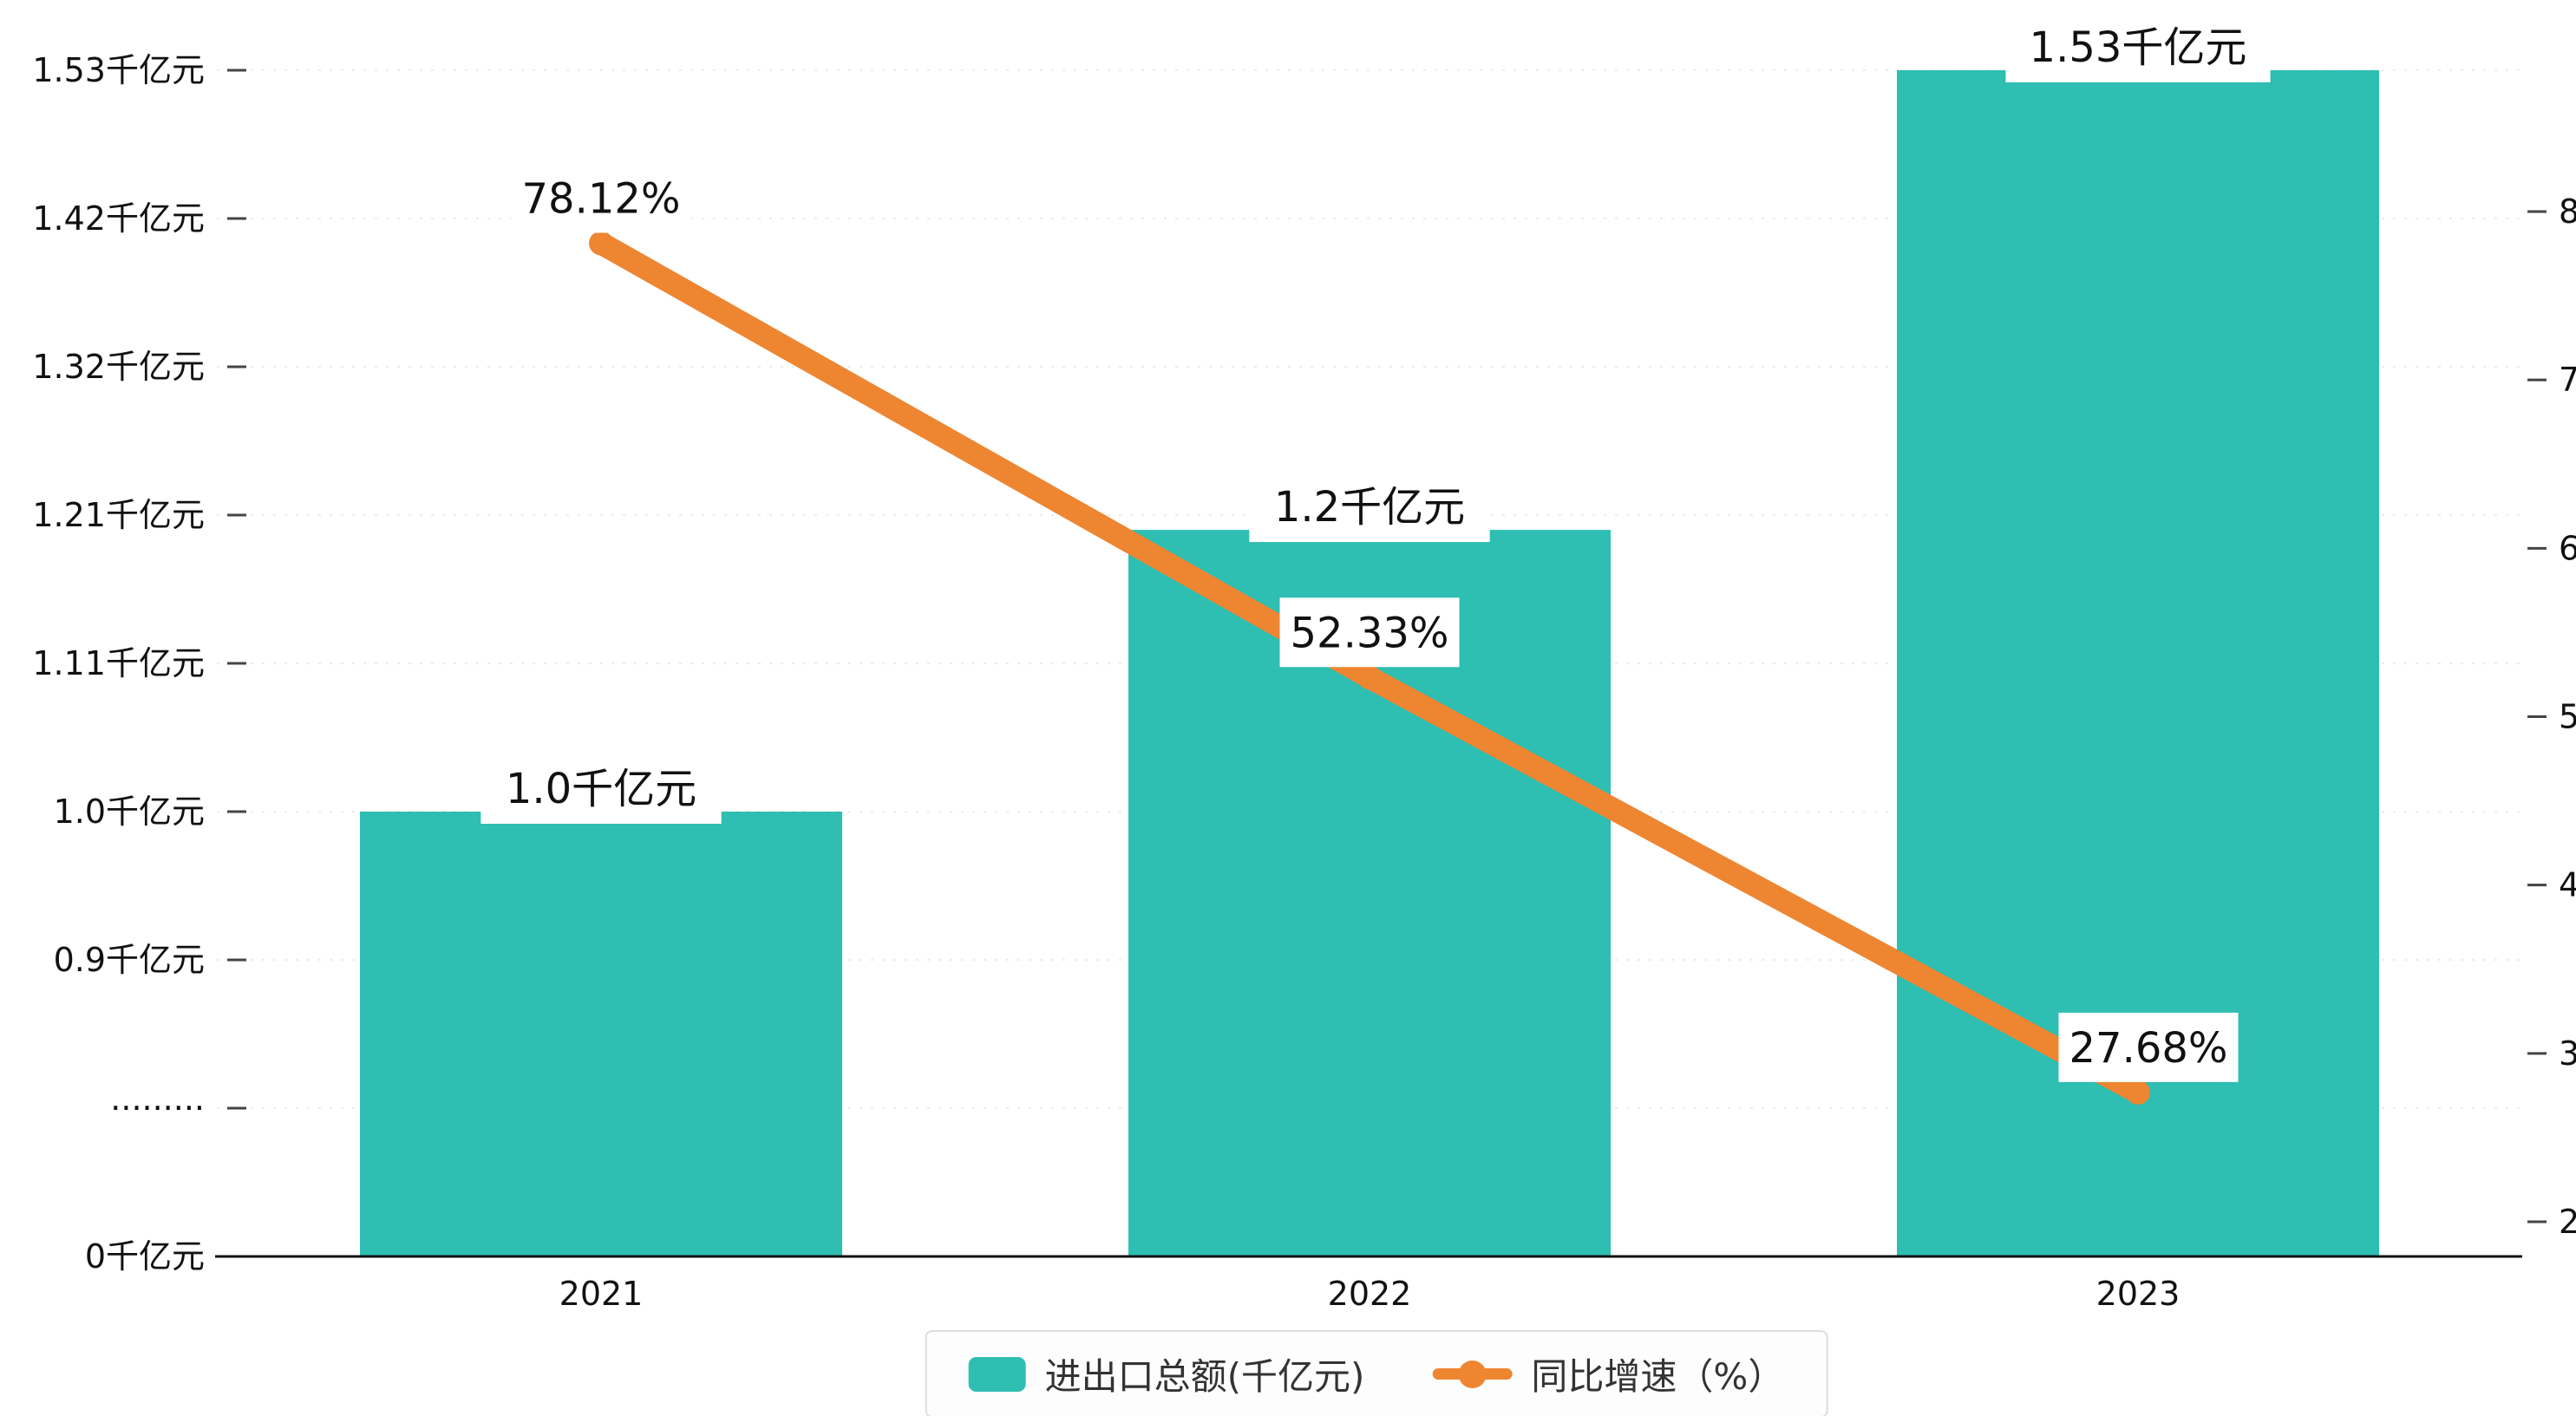 This screenshot has height=1416, width=2576. What do you see at coordinates (1376, 1373) in the screenshot?
I see `chart-legend: 进出口总额(千亿元) 同比增速（%）` at bounding box center [1376, 1373].